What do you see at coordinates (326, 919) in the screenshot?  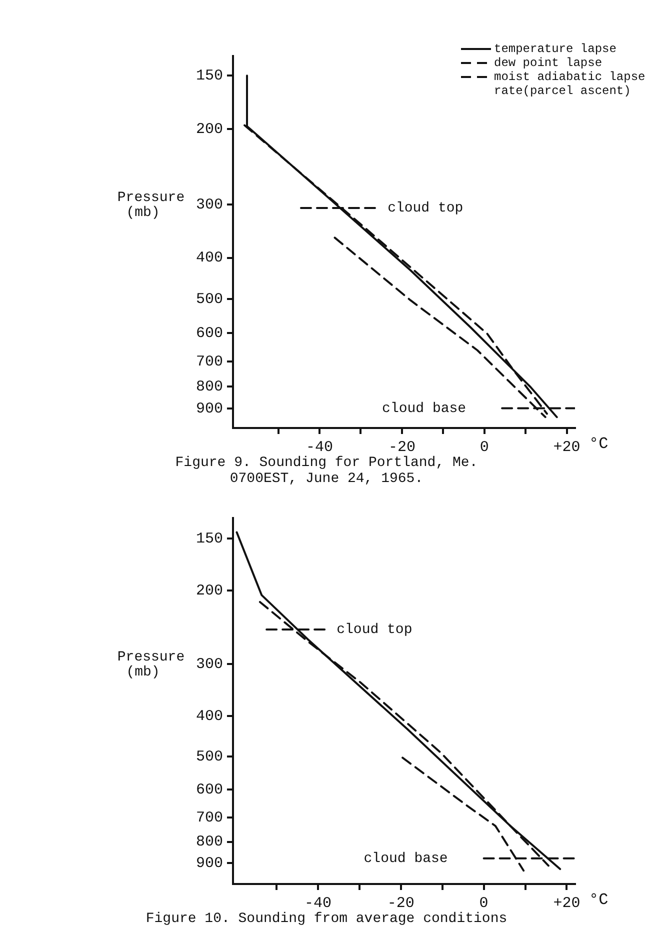 I see `text: Figure 10. Sounding from average conditions` at bounding box center [326, 919].